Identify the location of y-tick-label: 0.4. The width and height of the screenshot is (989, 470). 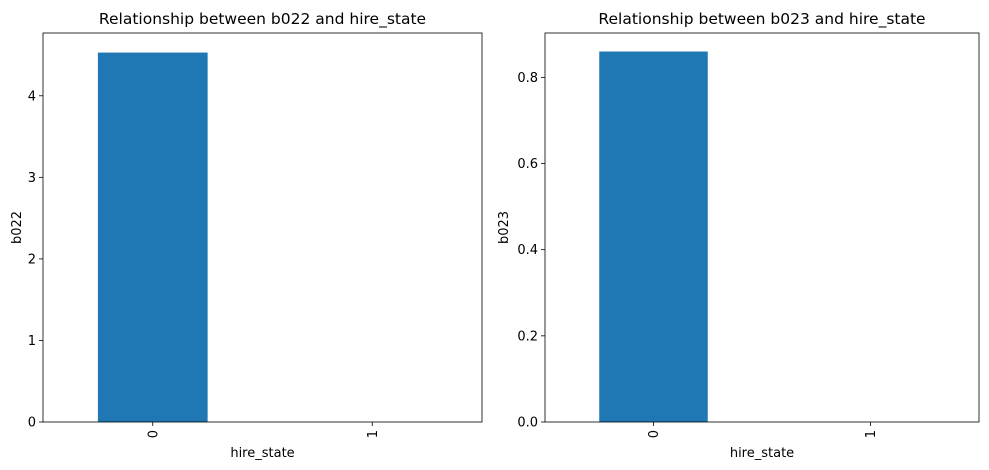
(527, 250).